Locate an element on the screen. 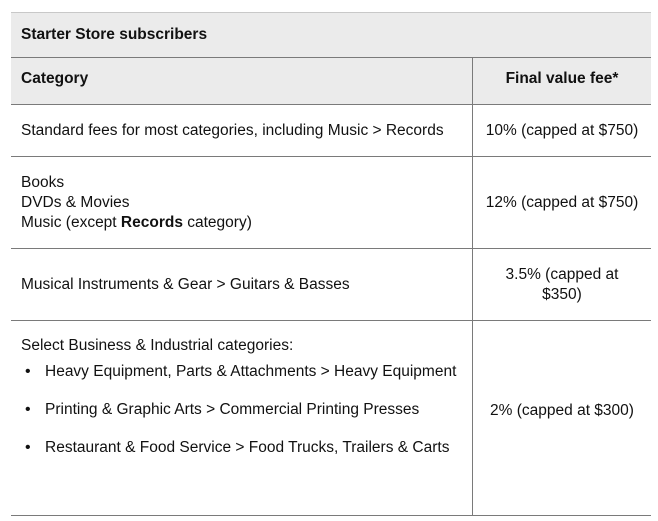  fee-text: 3.5% (capped at $350) is located at coordinates (562, 284).